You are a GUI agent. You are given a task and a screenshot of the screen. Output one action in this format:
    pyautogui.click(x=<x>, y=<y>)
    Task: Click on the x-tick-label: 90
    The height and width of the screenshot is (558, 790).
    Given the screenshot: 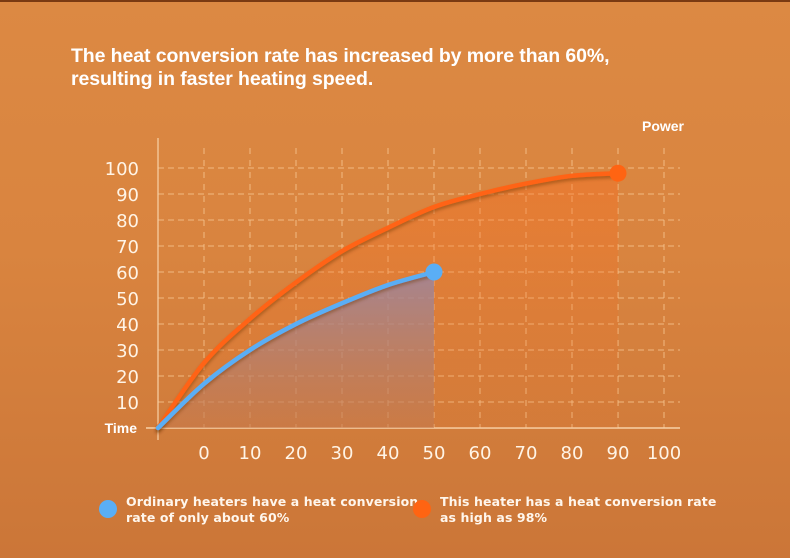 What is the action you would take?
    pyautogui.click(x=618, y=453)
    